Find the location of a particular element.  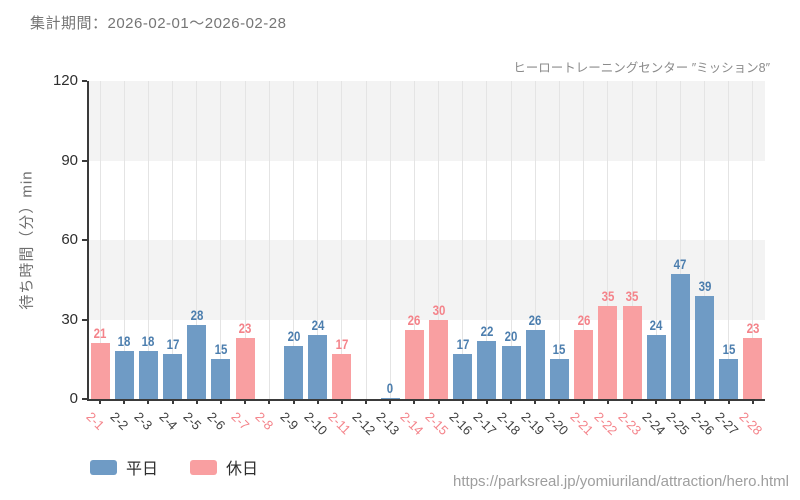

x-tick-label: 2-17 is located at coordinates (485, 424).